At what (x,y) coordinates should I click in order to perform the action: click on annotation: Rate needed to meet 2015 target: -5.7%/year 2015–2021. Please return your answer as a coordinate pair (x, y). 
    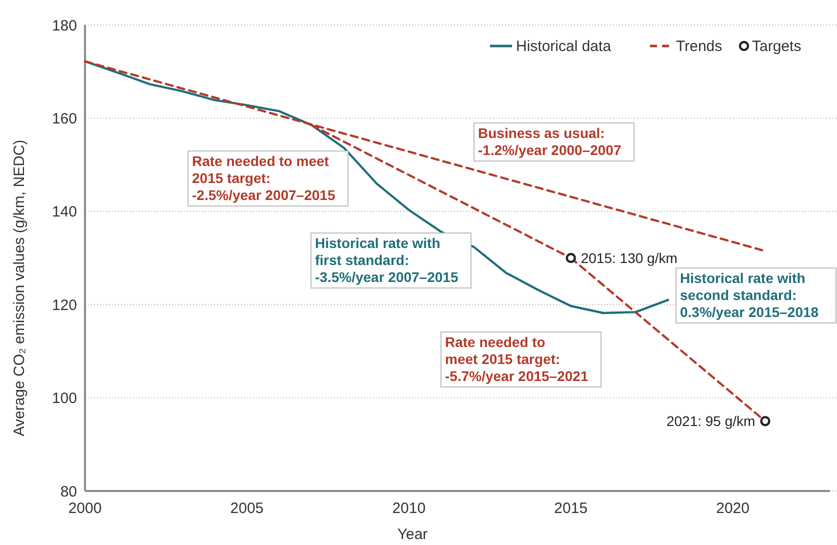
    Looking at the image, I should click on (516, 359).